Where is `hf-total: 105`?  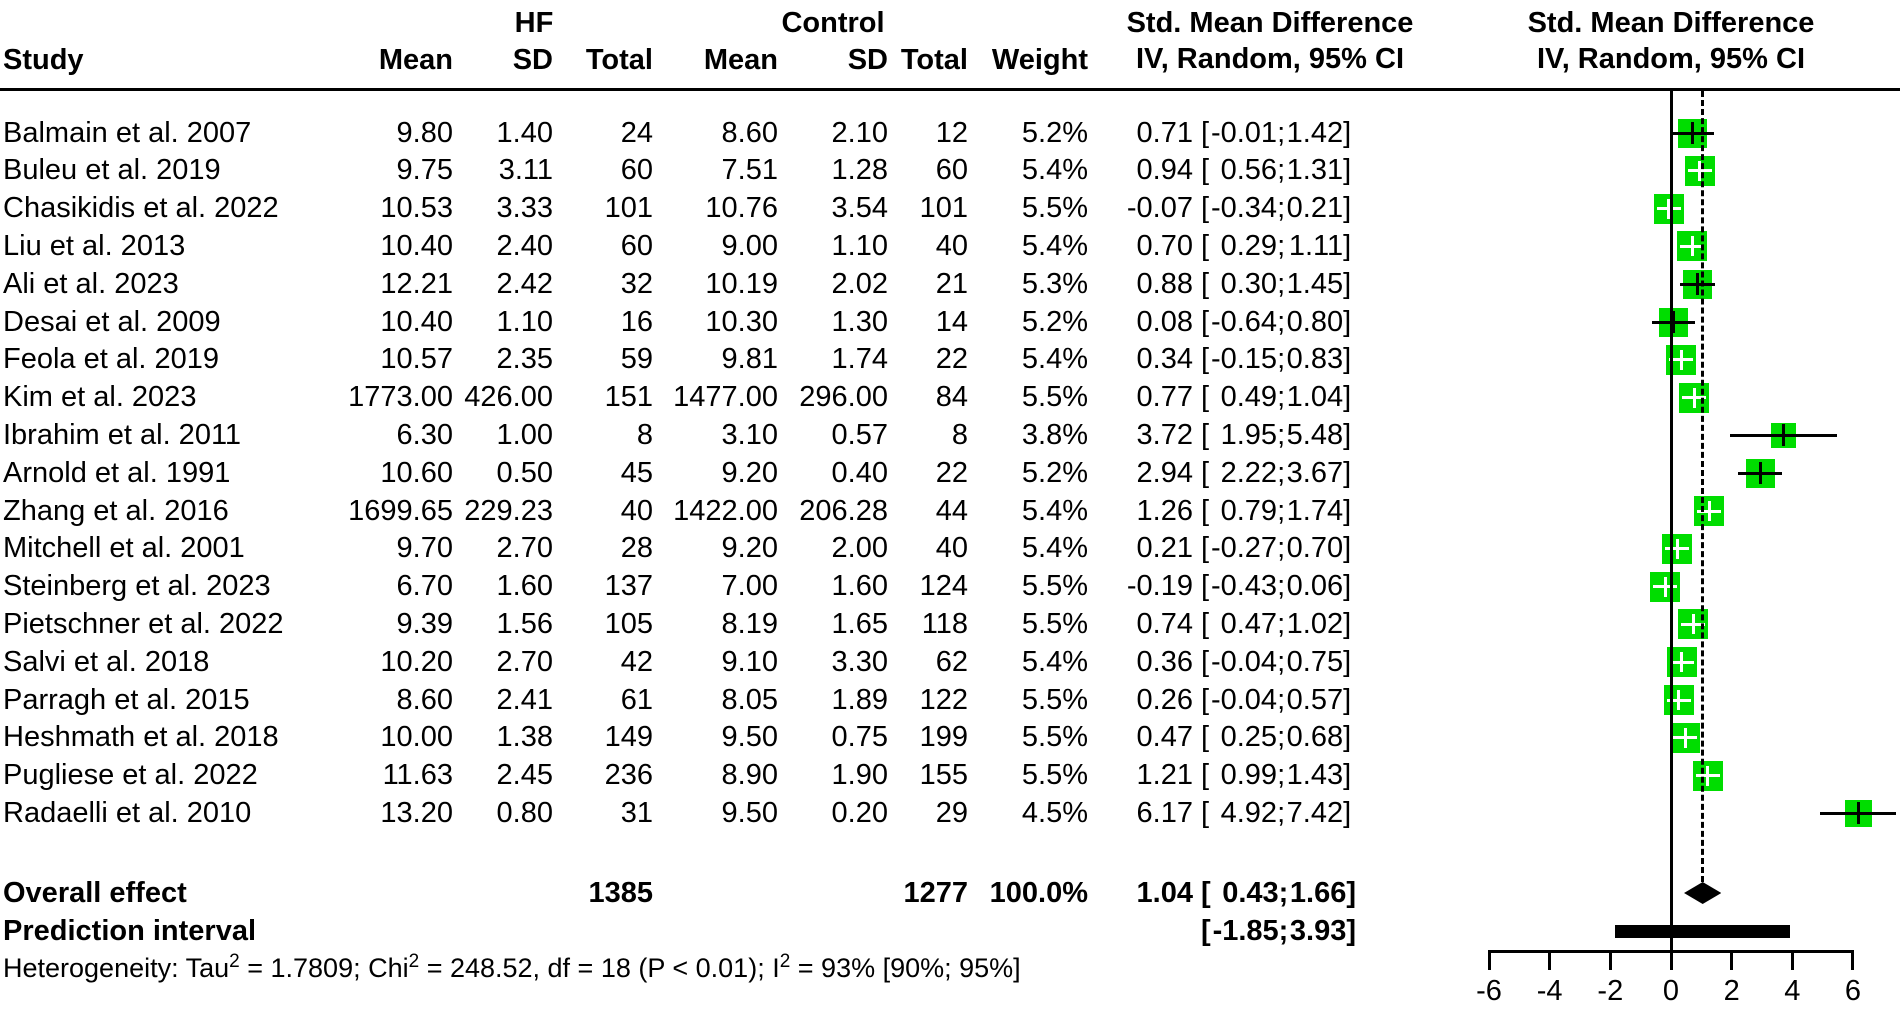 hf-total: 105 is located at coordinates (628, 623).